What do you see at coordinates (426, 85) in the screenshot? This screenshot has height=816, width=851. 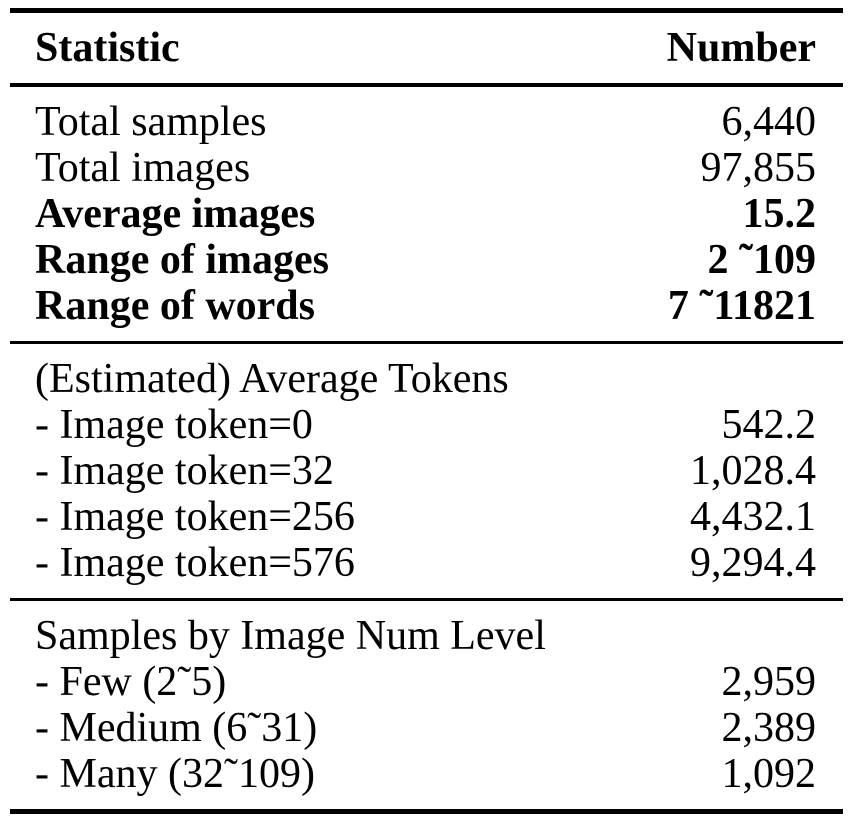 I see `header-rule` at bounding box center [426, 85].